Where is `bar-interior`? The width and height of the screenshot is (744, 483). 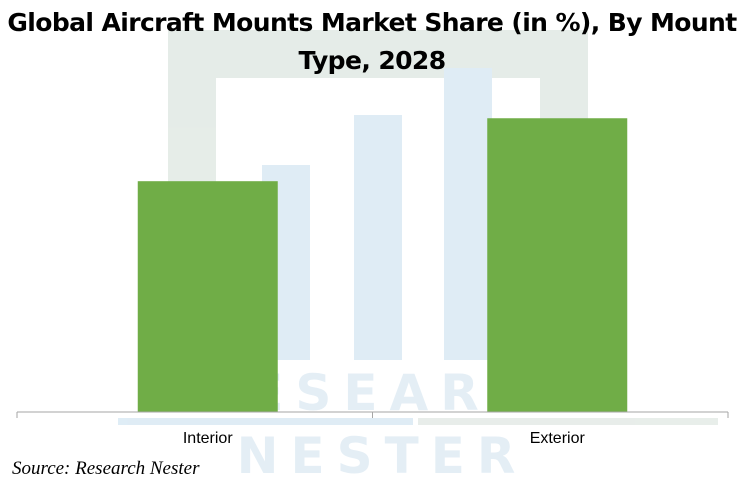
bar-interior is located at coordinates (207, 296).